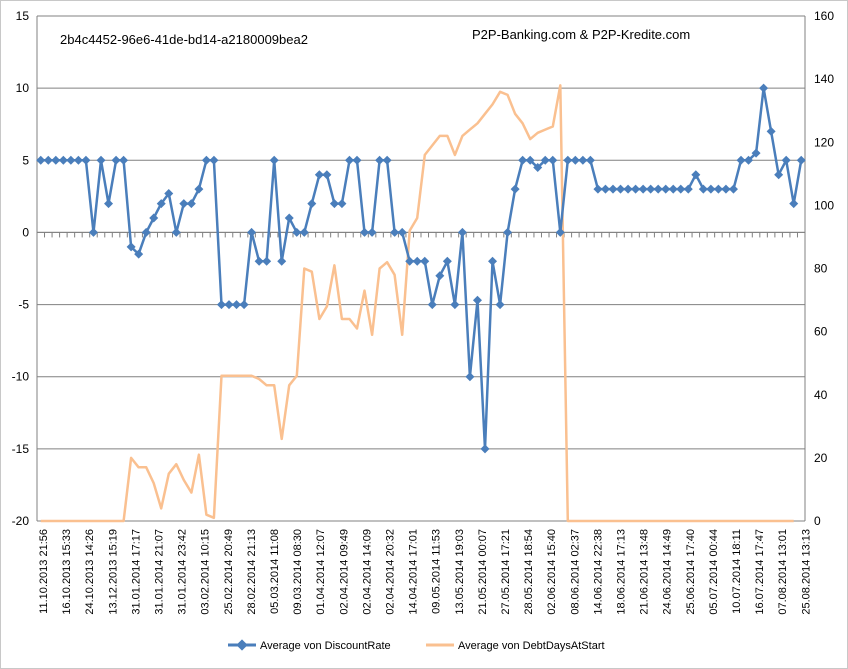  I want to click on legend-label-discountrate: Average von DiscountRate, so click(325, 646).